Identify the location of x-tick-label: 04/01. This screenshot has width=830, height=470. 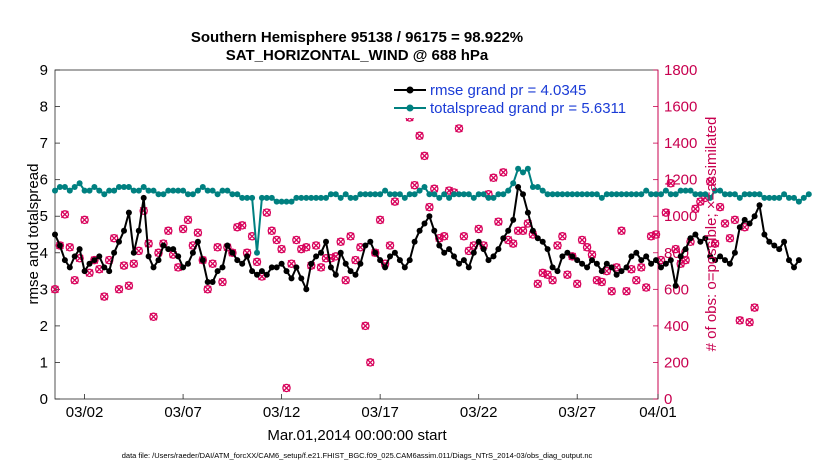
(658, 412).